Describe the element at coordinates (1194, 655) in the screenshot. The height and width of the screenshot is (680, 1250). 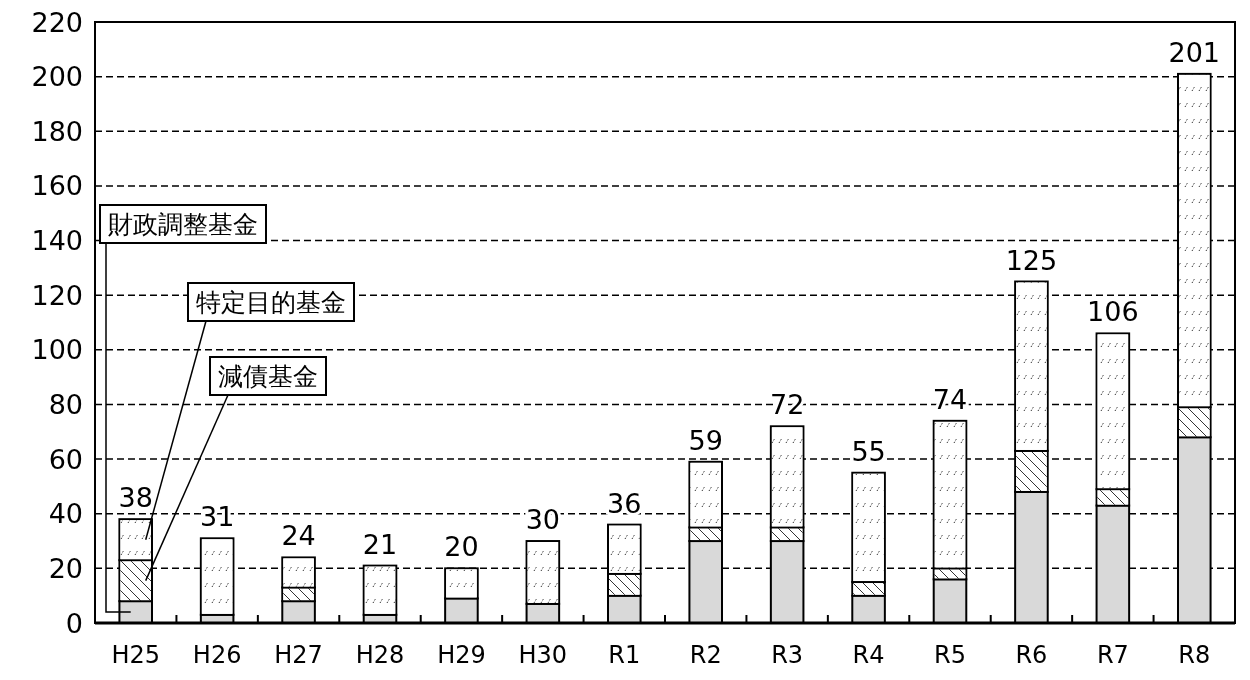
I see `x-tick-label: R8` at that location.